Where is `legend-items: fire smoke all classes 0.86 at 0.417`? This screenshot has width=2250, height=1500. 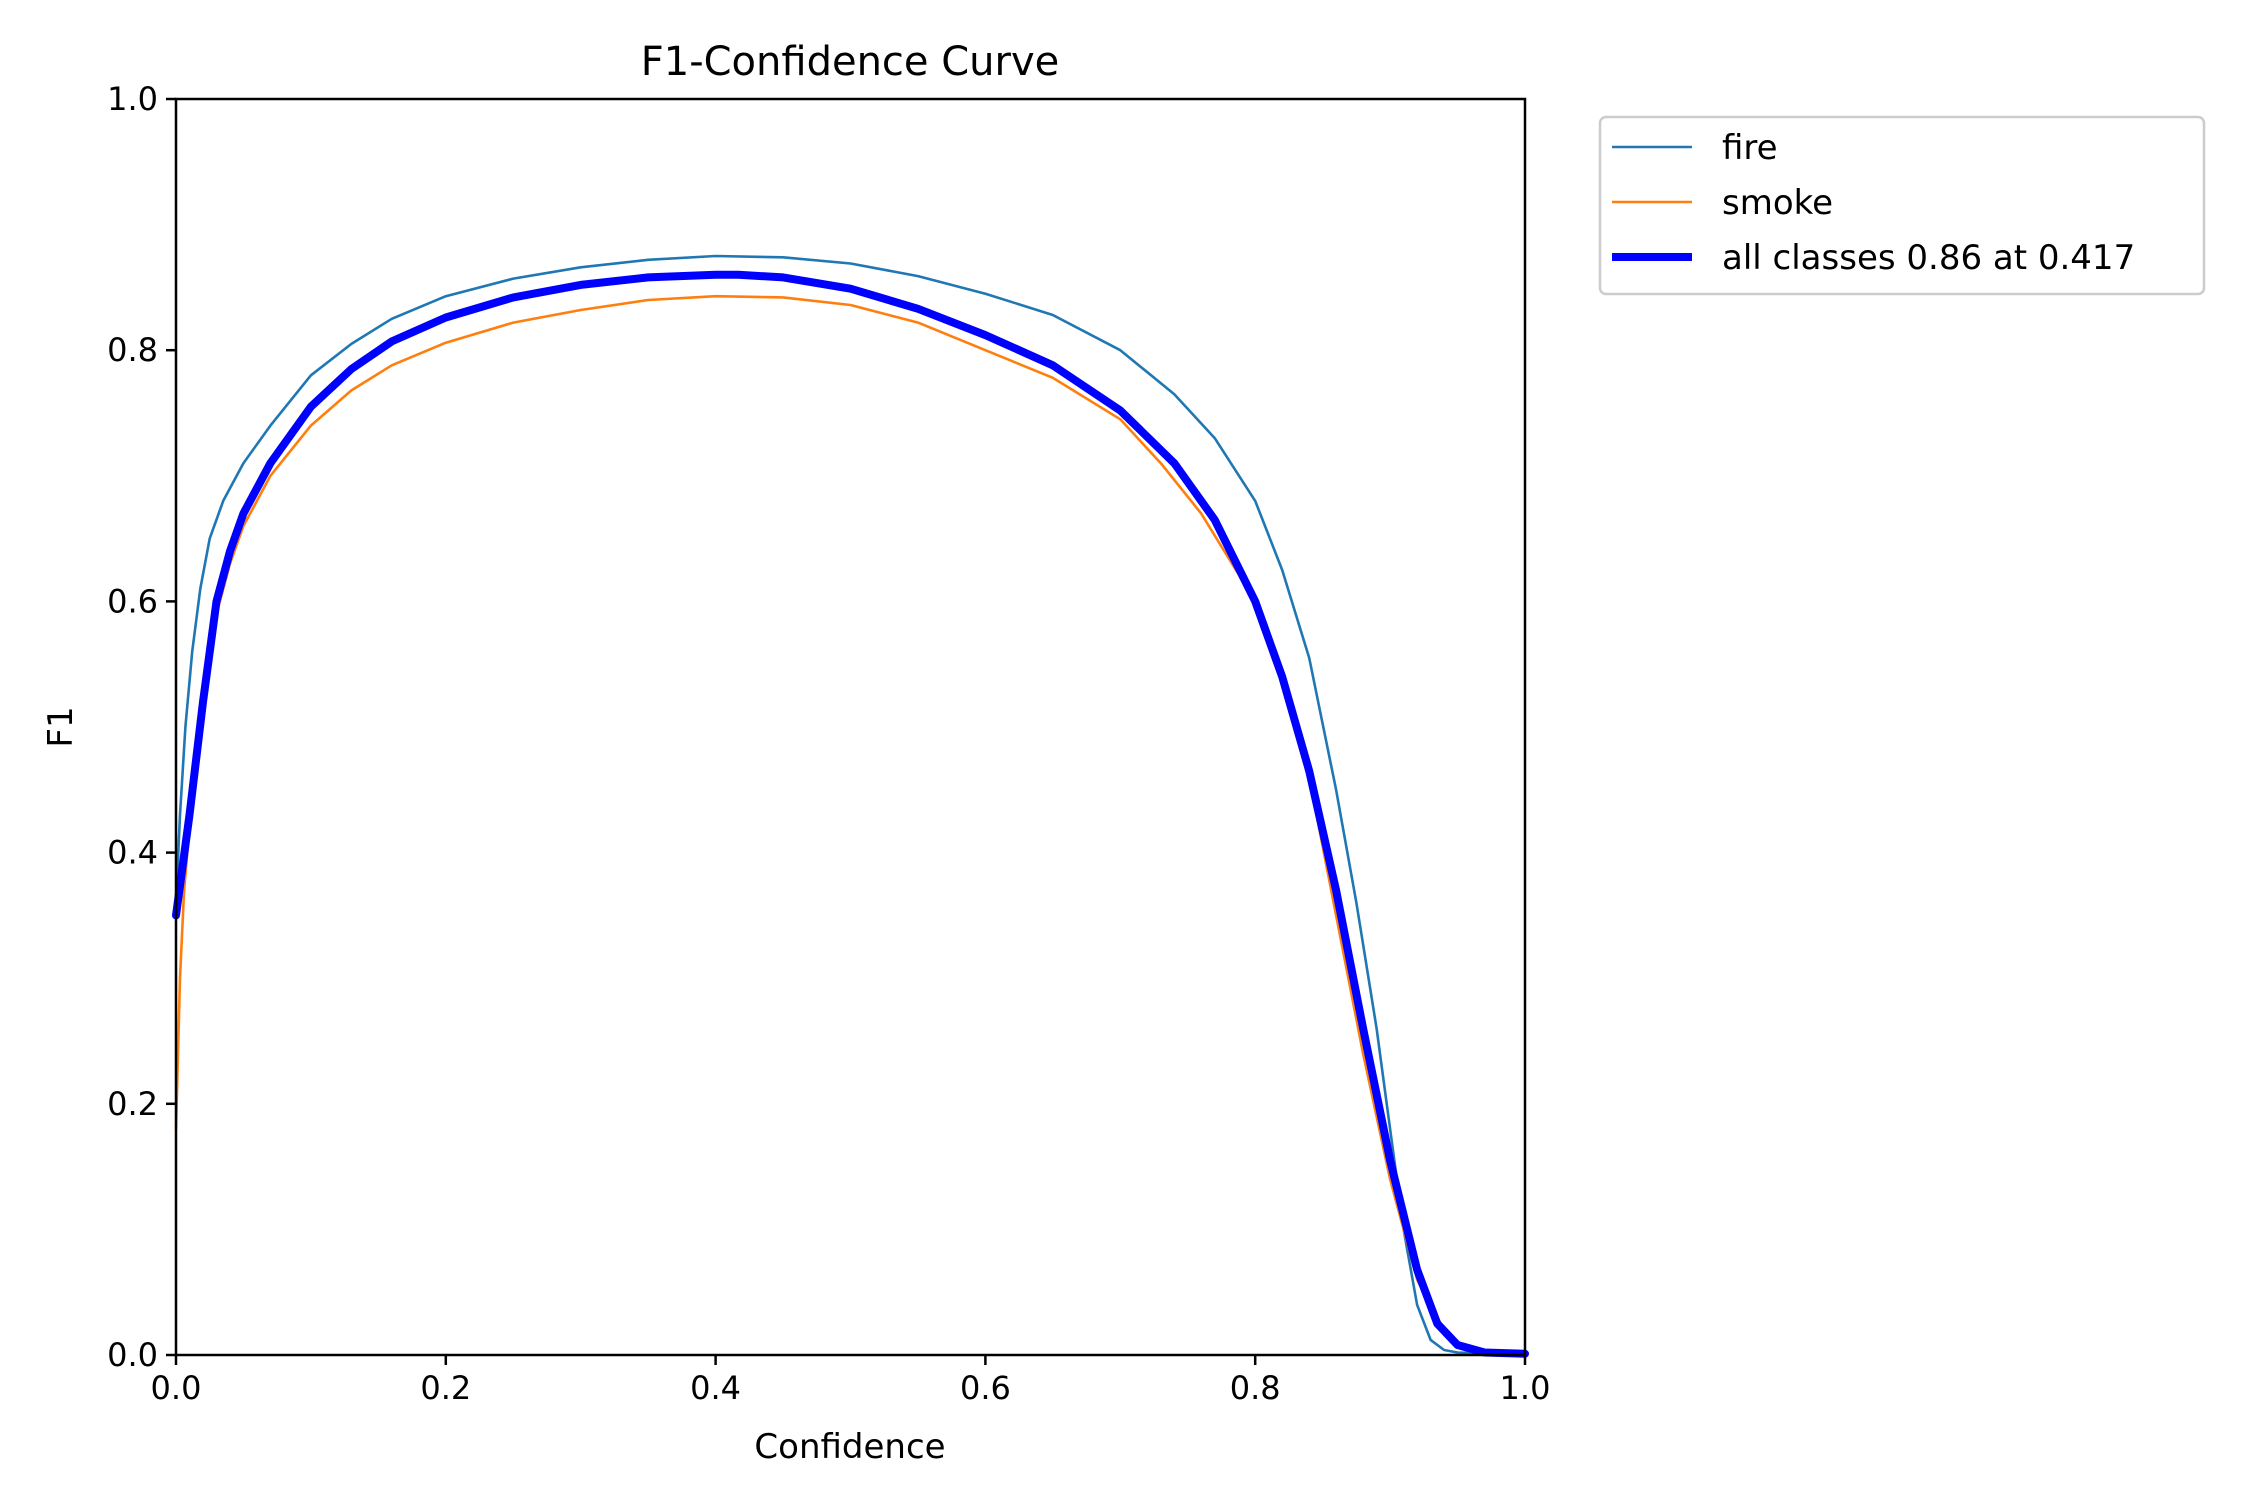 legend-items: fire smoke all classes 0.86 at 0.417 is located at coordinates (1873, 203).